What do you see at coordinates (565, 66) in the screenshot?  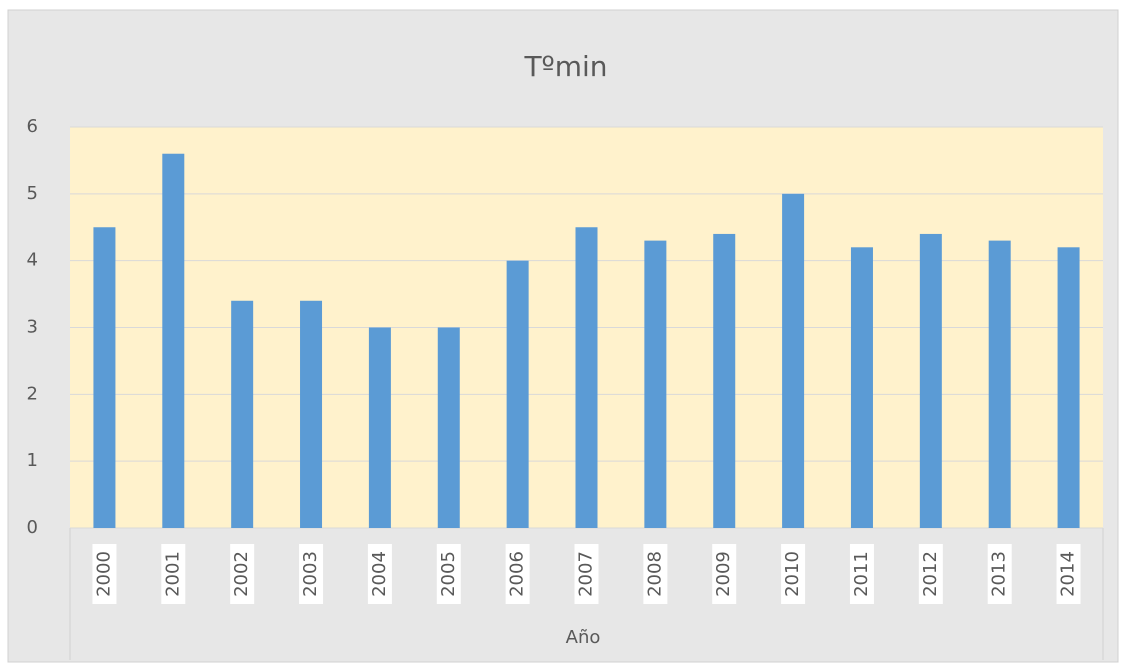 I see `chart-title: Tºmin` at bounding box center [565, 66].